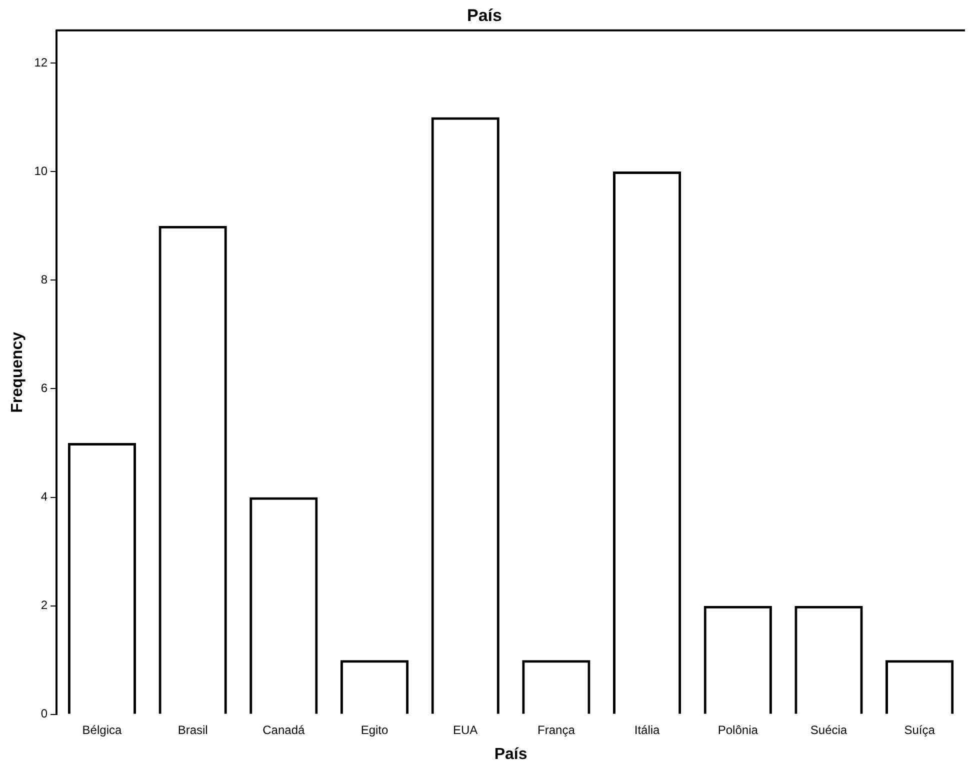 This screenshot has height=772, width=971. What do you see at coordinates (41, 171) in the screenshot?
I see `y-tick-label: 10` at bounding box center [41, 171].